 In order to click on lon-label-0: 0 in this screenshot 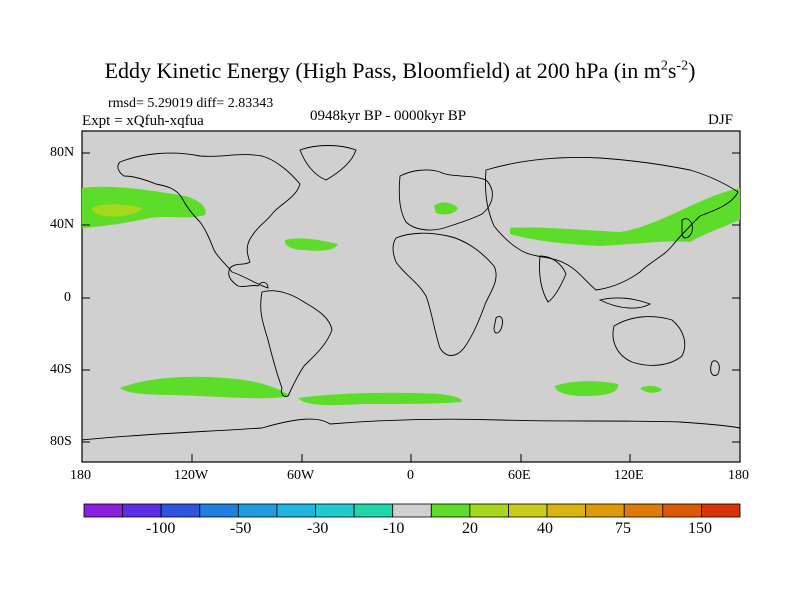, I will do `click(410, 475)`.